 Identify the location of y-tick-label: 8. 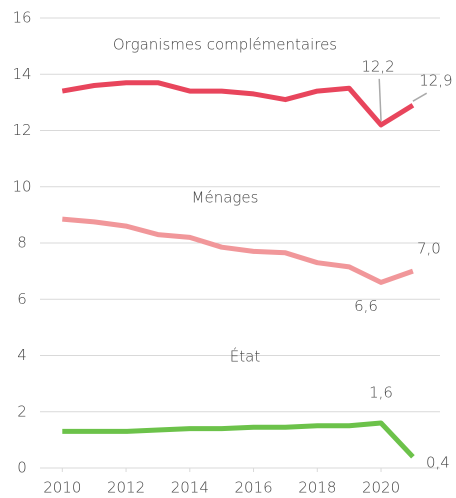
(22, 243).